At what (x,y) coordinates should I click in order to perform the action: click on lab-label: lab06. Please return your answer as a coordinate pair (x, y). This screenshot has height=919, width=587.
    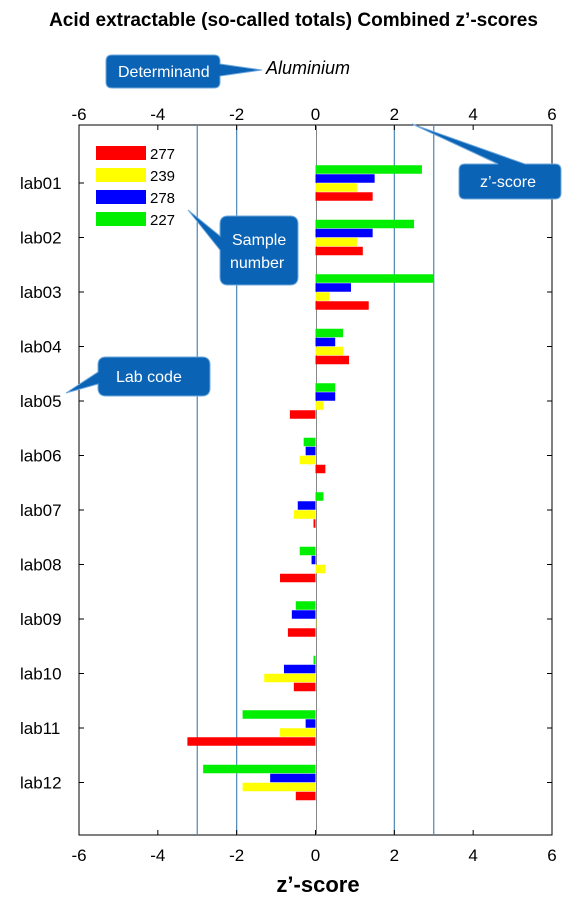
    Looking at the image, I should click on (41, 456).